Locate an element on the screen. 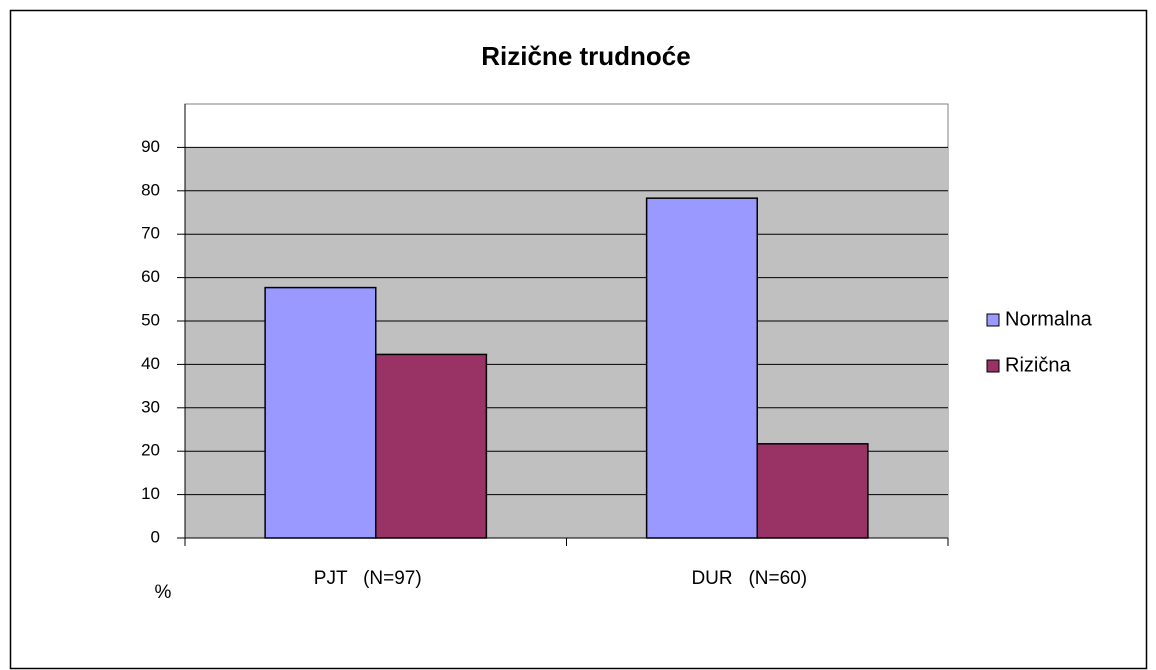 The image size is (1156, 670). x-tick-label: DUR (N=60) is located at coordinates (749, 578).